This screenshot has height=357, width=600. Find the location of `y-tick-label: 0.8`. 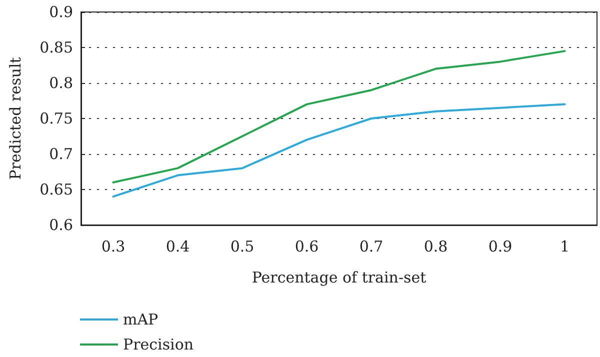

y-tick-label: 0.8 is located at coordinates (61, 83).